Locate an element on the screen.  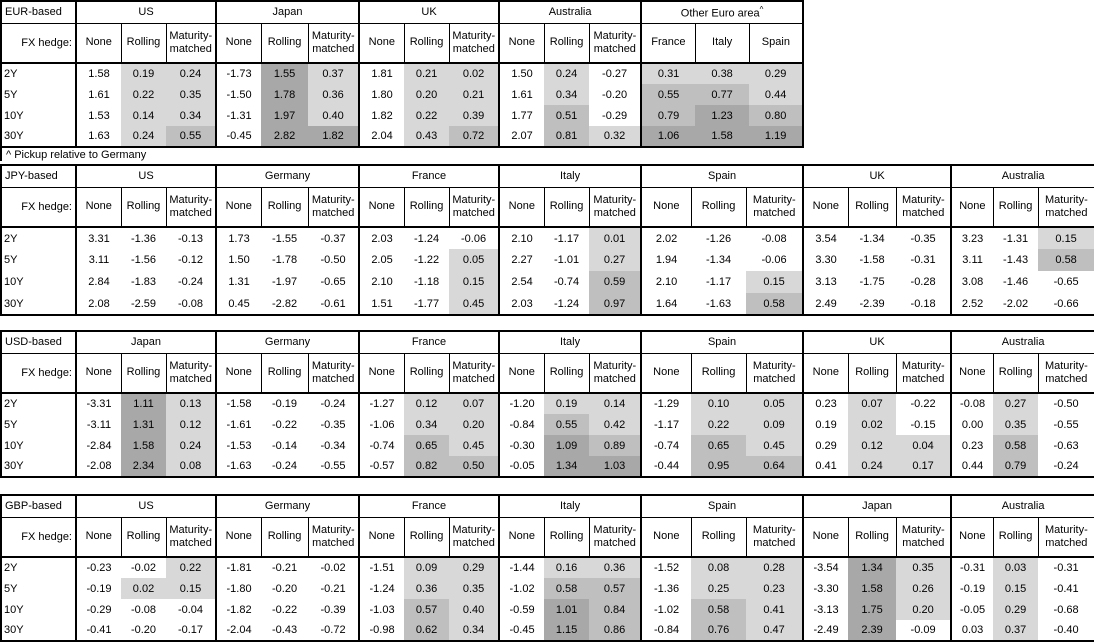
value-cell: 0.24 is located at coordinates (191, 445).